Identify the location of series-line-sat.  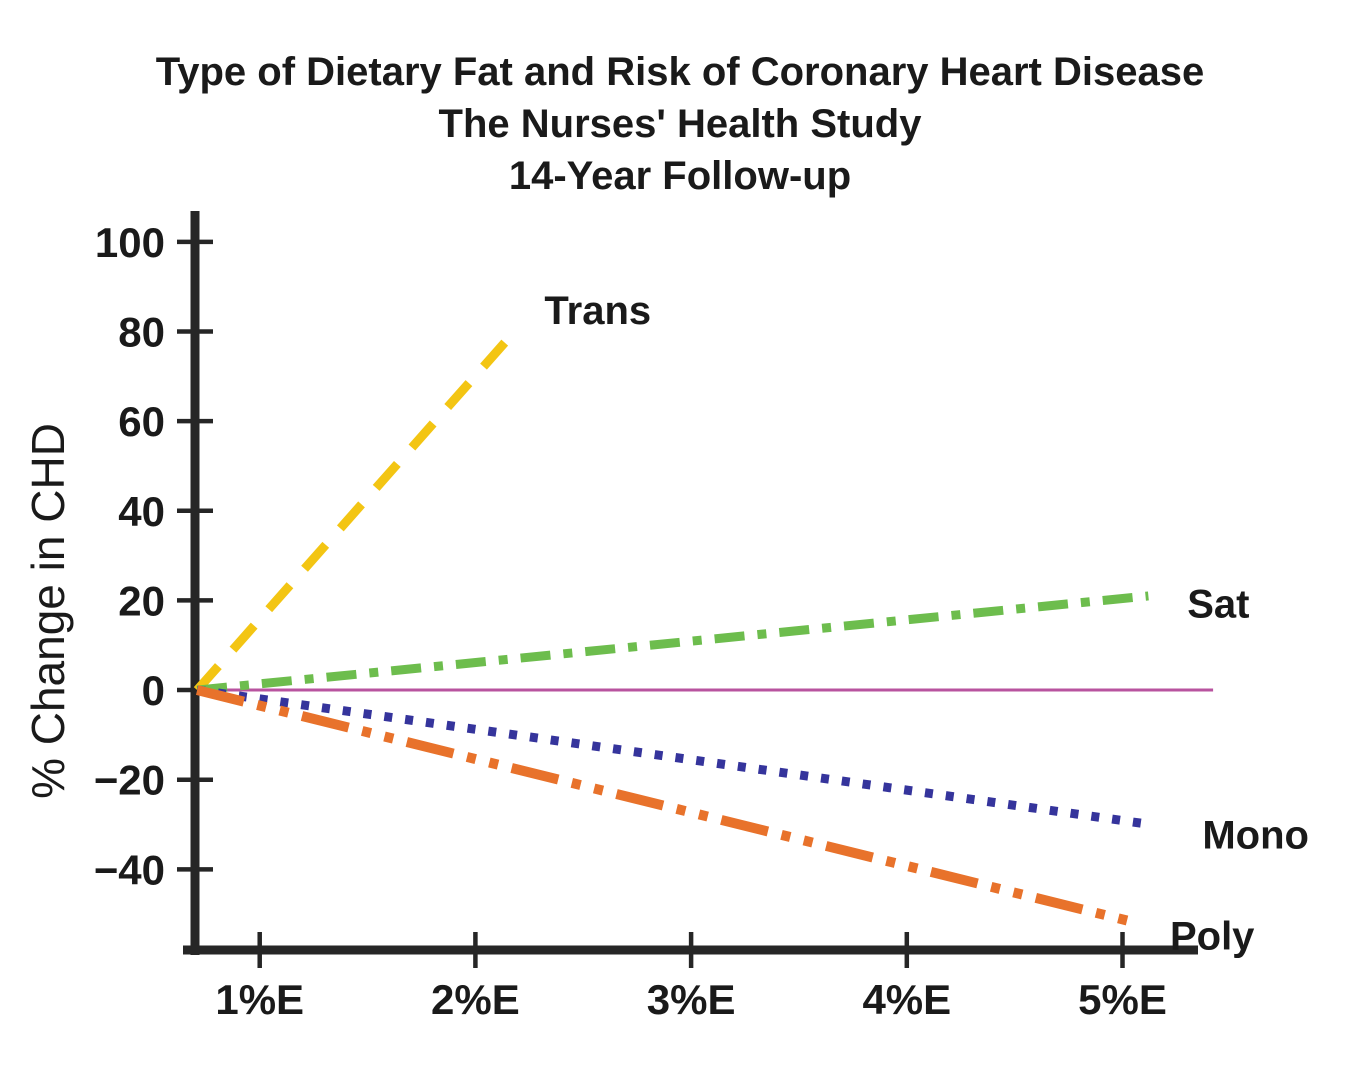
(672, 643).